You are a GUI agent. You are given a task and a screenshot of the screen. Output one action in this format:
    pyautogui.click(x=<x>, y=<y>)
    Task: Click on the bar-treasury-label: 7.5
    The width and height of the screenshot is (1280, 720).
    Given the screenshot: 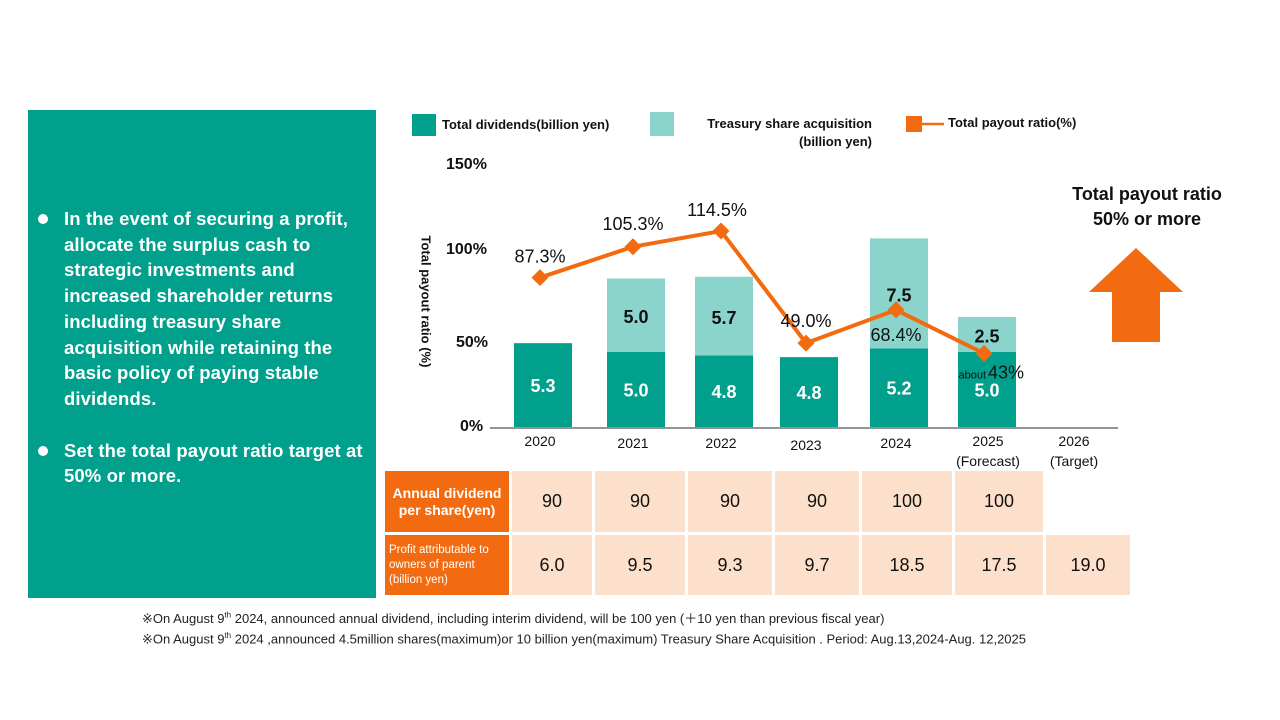 What is the action you would take?
    pyautogui.click(x=898, y=295)
    